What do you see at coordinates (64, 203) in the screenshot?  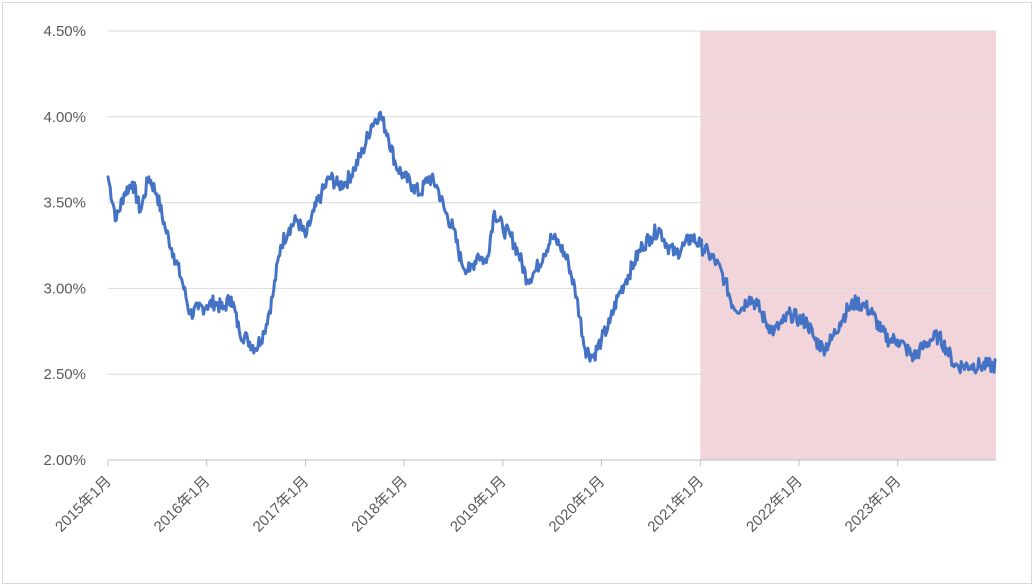 I see `y-tick-label: 3.50%` at bounding box center [64, 203].